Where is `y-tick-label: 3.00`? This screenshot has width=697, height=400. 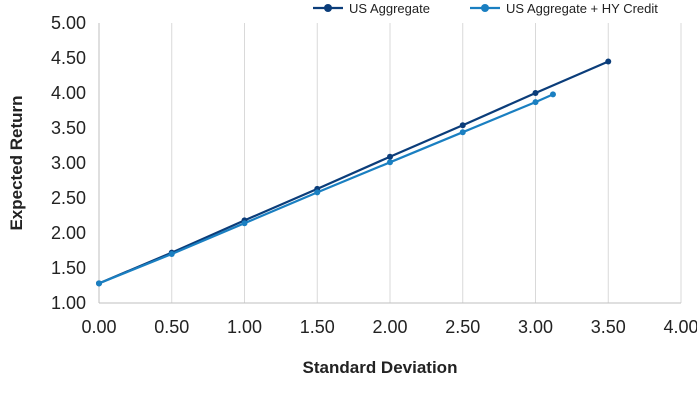
y-tick-label: 3.00 is located at coordinates (68, 163).